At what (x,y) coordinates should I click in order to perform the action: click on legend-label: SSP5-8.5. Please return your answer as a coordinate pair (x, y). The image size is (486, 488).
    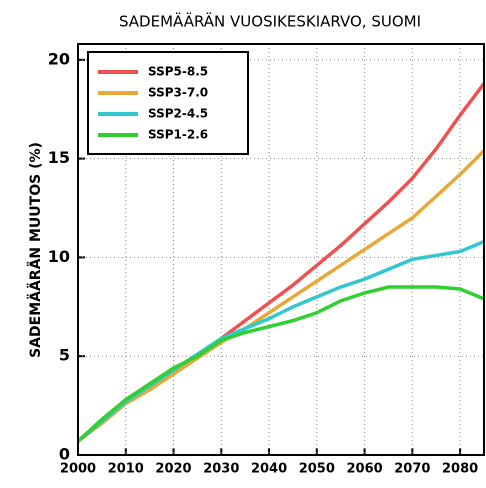
    Looking at the image, I should click on (178, 72).